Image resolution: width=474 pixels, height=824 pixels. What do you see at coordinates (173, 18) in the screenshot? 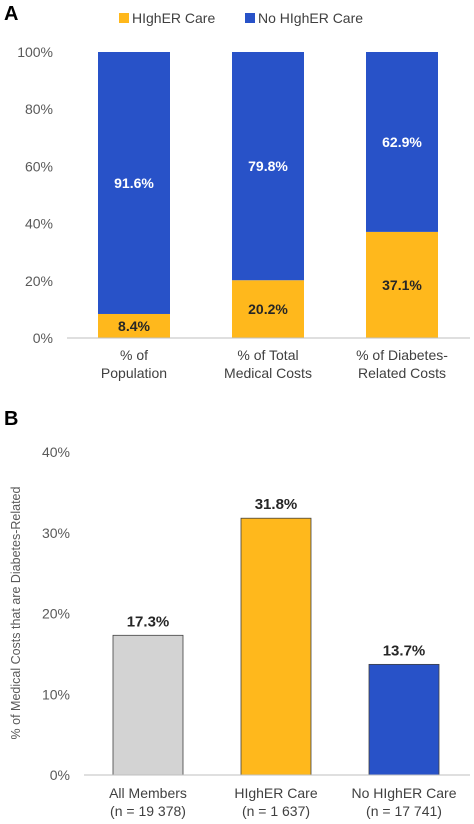
I see `legend-label-higher-care: HIghER Care` at bounding box center [173, 18].